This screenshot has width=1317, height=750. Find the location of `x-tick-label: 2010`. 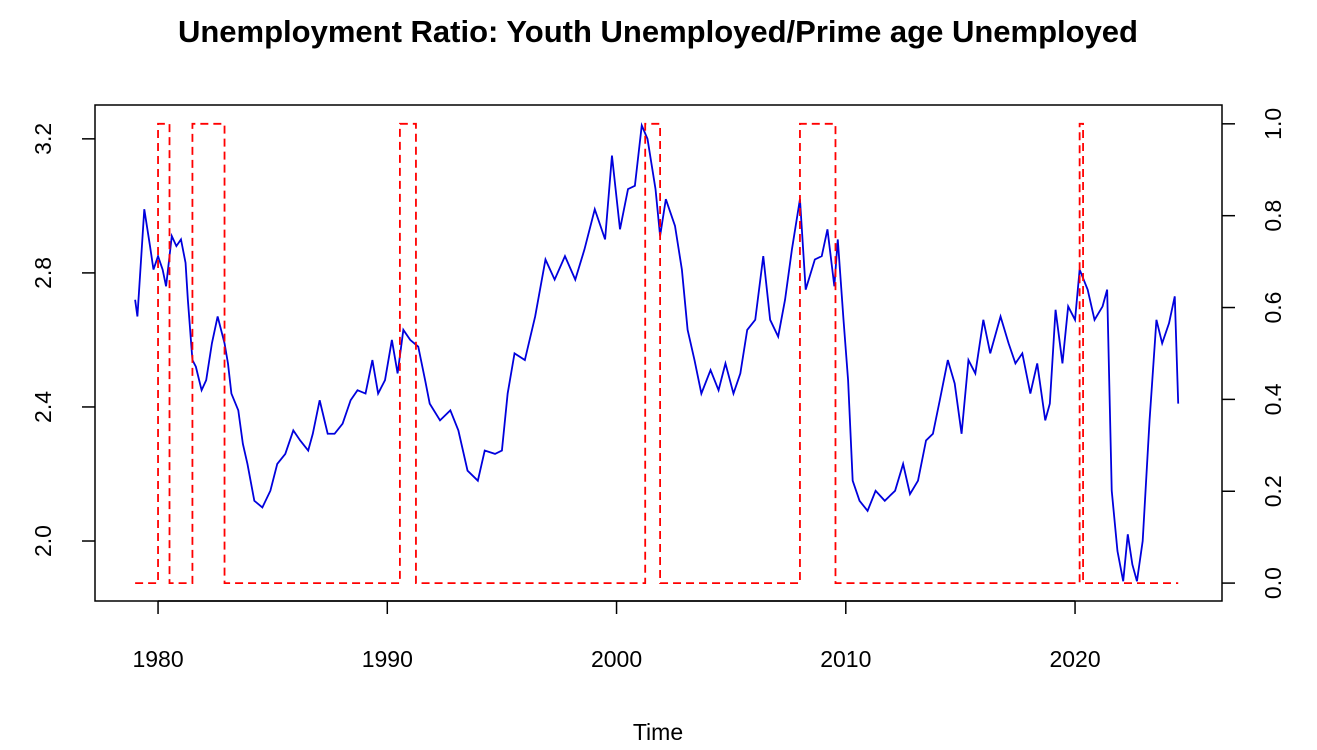

x-tick-label: 2010 is located at coordinates (845, 659).